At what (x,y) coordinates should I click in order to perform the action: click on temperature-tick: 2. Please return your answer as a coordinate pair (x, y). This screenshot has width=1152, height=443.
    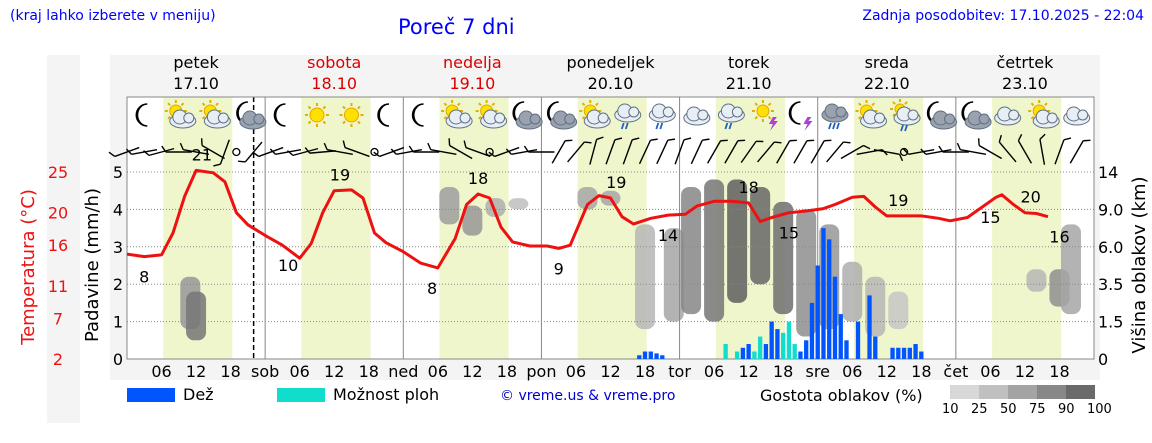
    Looking at the image, I should click on (58, 359).